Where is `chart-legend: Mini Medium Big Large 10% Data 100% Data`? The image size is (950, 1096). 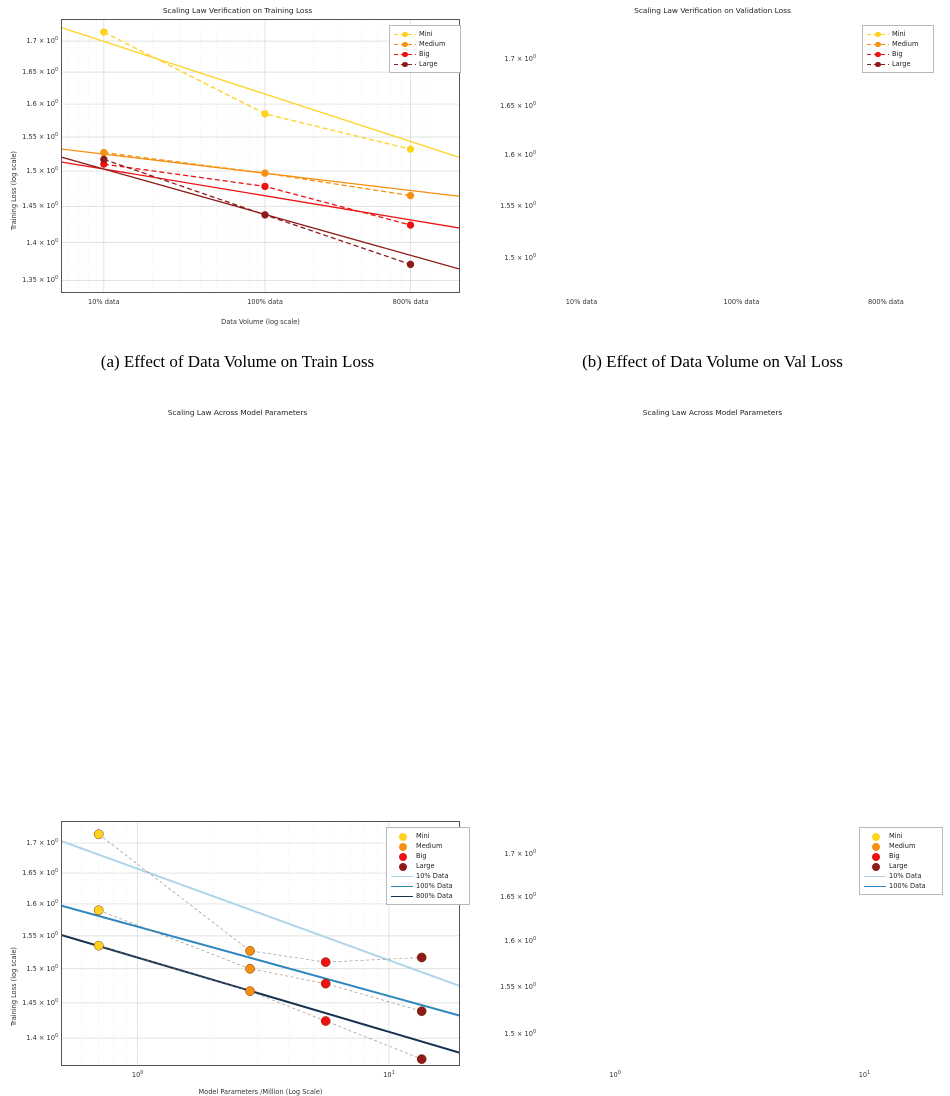 chart-legend: Mini Medium Big Large 10% Data 100% Data is located at coordinates (901, 861).